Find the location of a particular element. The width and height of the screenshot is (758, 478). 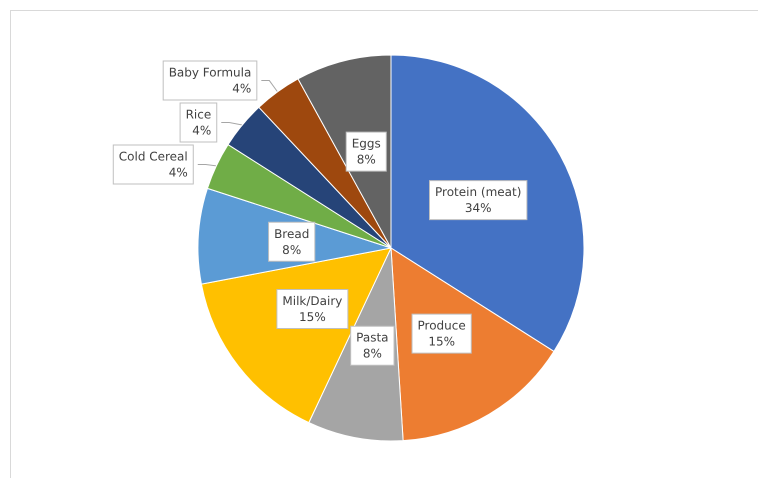

slice-label: Pasta is located at coordinates (372, 337).